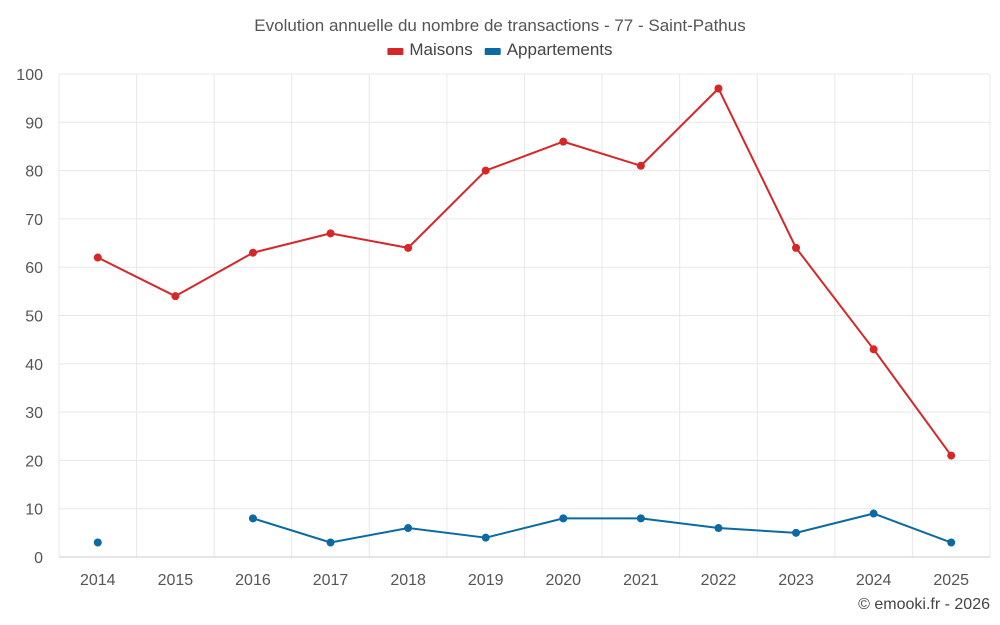  What do you see at coordinates (924, 604) in the screenshot?
I see `credit-text: © emooki.fr - 2026` at bounding box center [924, 604].